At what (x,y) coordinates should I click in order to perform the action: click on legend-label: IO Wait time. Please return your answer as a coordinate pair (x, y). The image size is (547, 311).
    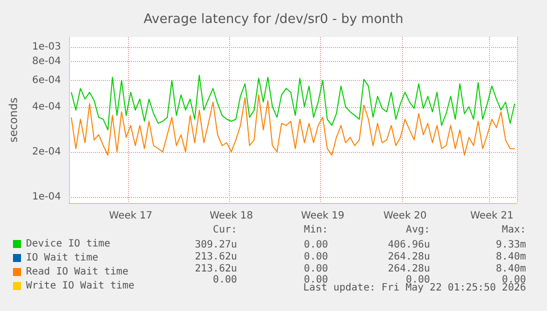
    Looking at the image, I should click on (62, 258).